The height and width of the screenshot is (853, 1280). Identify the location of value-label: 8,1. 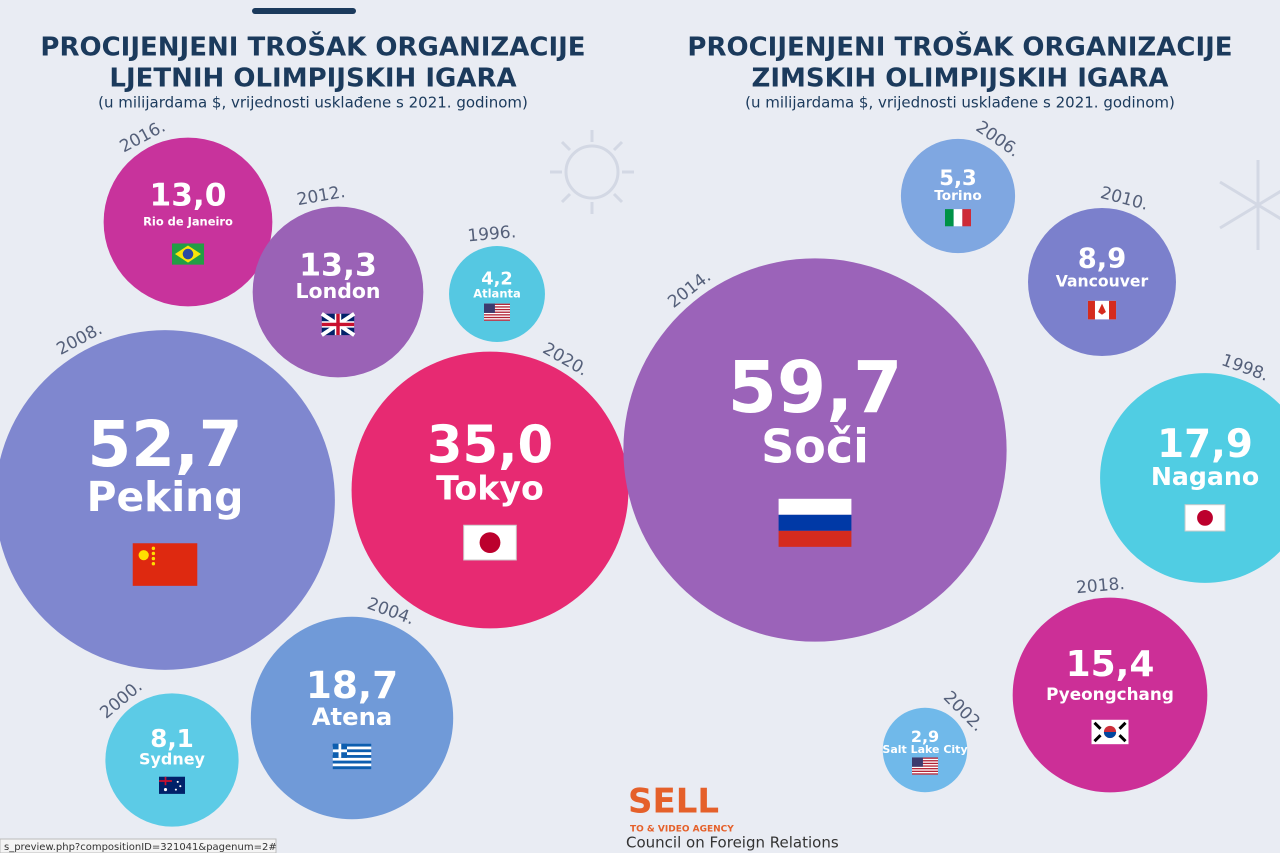
(172, 738).